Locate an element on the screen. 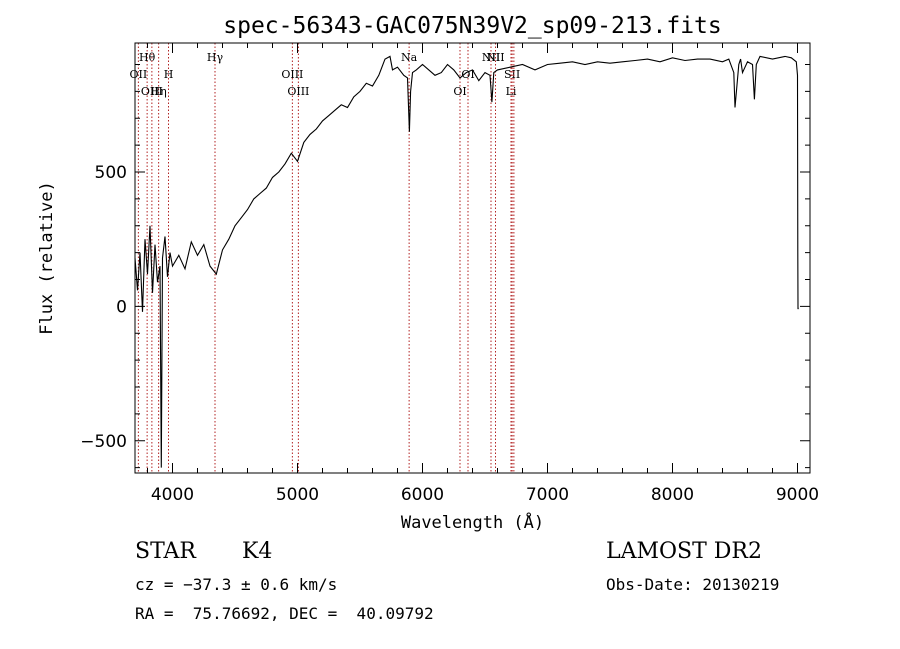 This screenshot has height=649, width=900. x-tick-label-5: 9000 is located at coordinates (797, 495).